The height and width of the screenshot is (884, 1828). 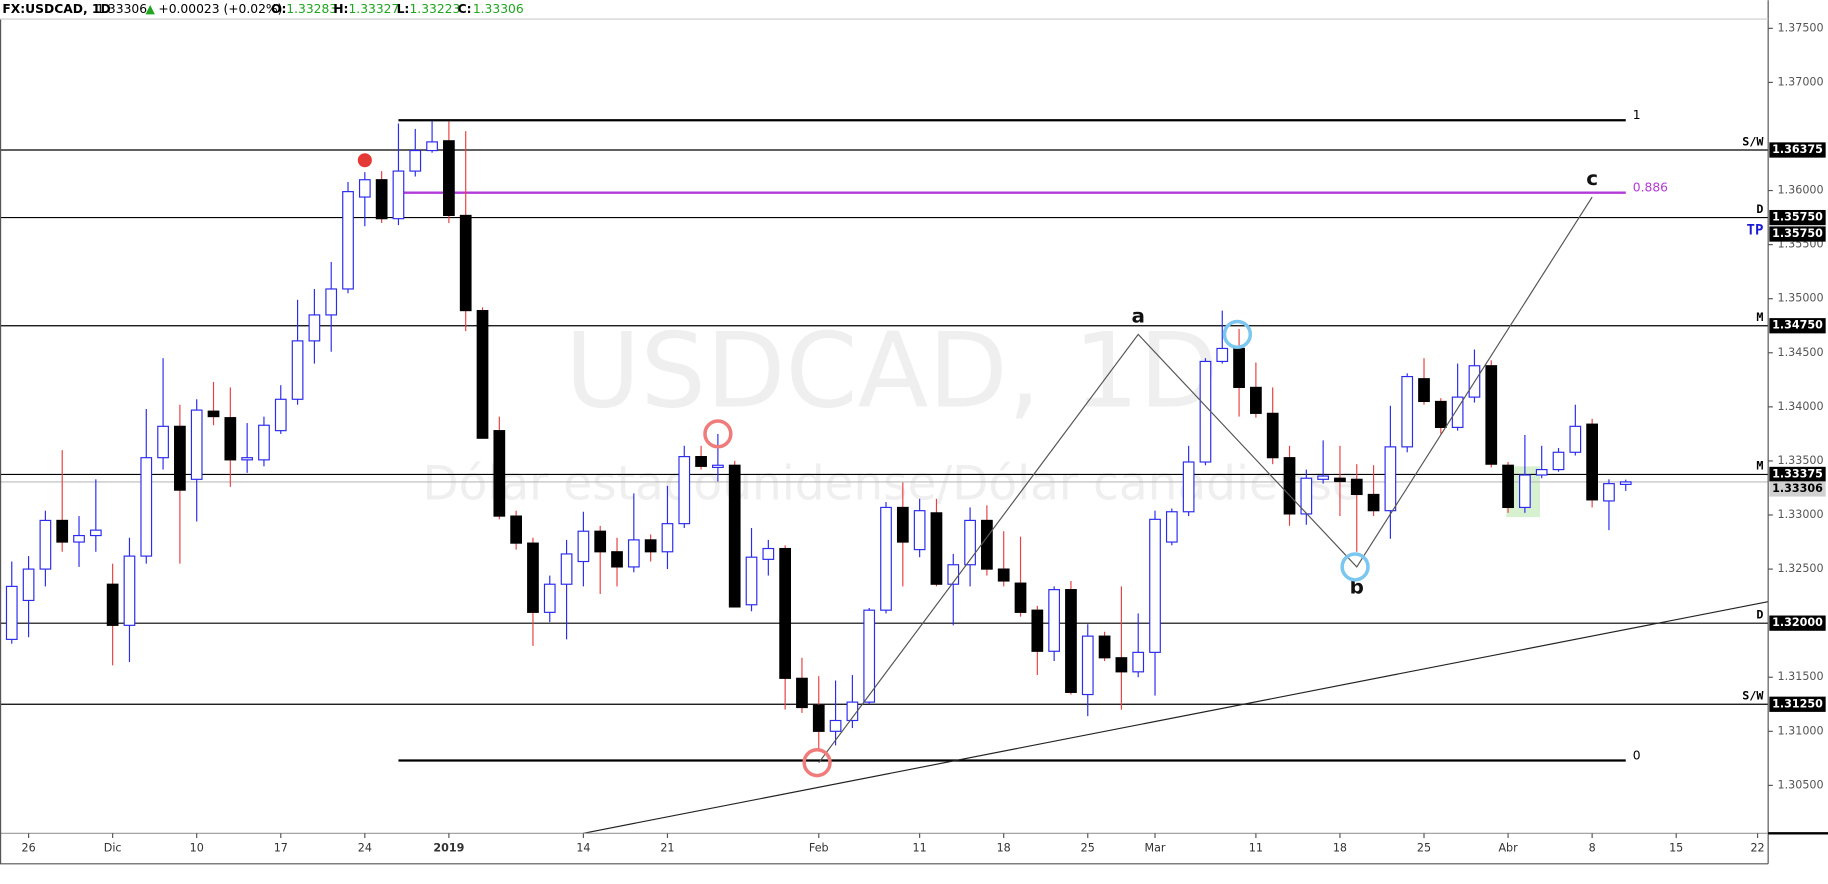 I want to click on level-name: TP, so click(x=1755, y=230).